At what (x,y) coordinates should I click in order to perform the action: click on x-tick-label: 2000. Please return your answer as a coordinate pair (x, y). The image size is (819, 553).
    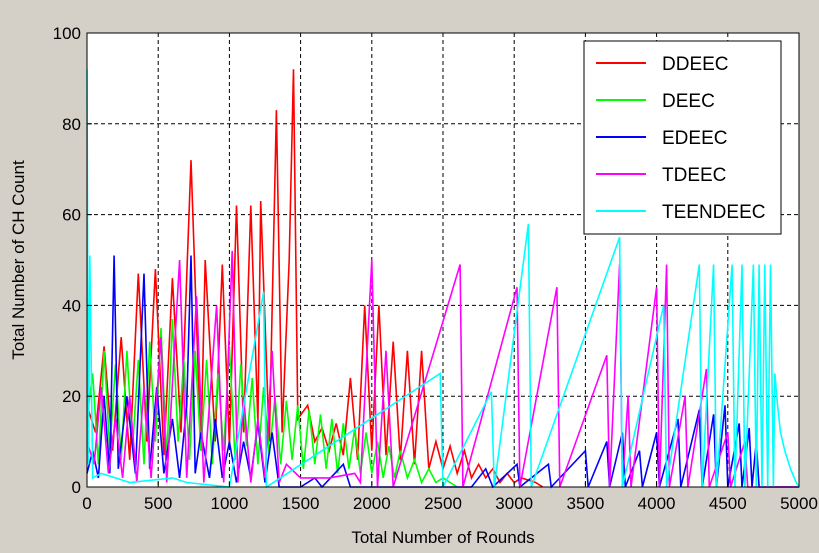
    Looking at the image, I should click on (372, 503).